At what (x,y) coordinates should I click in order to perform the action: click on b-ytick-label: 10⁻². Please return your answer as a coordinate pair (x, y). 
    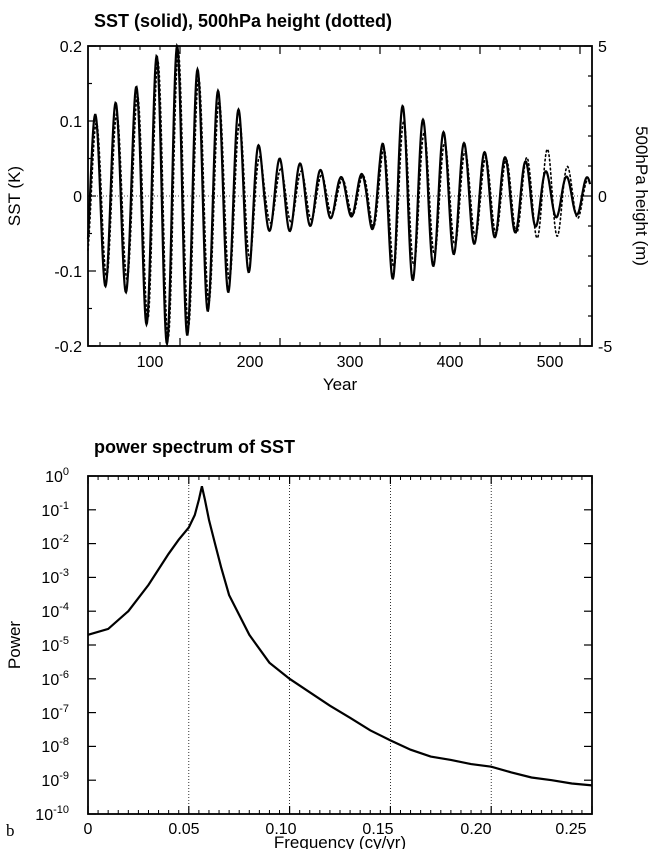
    Looking at the image, I should click on (55, 543).